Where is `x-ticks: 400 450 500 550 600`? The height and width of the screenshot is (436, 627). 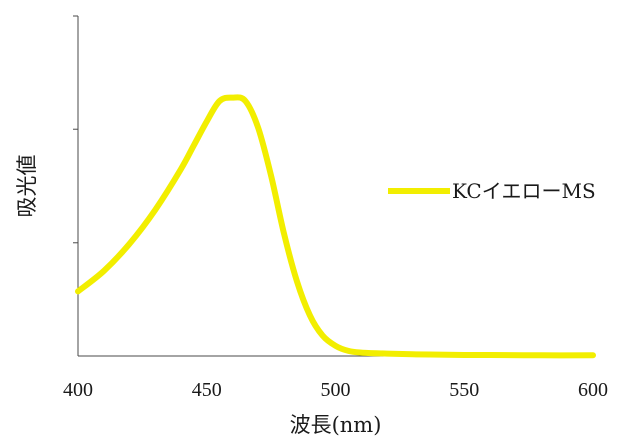 x-ticks: 400 450 500 550 600 is located at coordinates (335, 390).